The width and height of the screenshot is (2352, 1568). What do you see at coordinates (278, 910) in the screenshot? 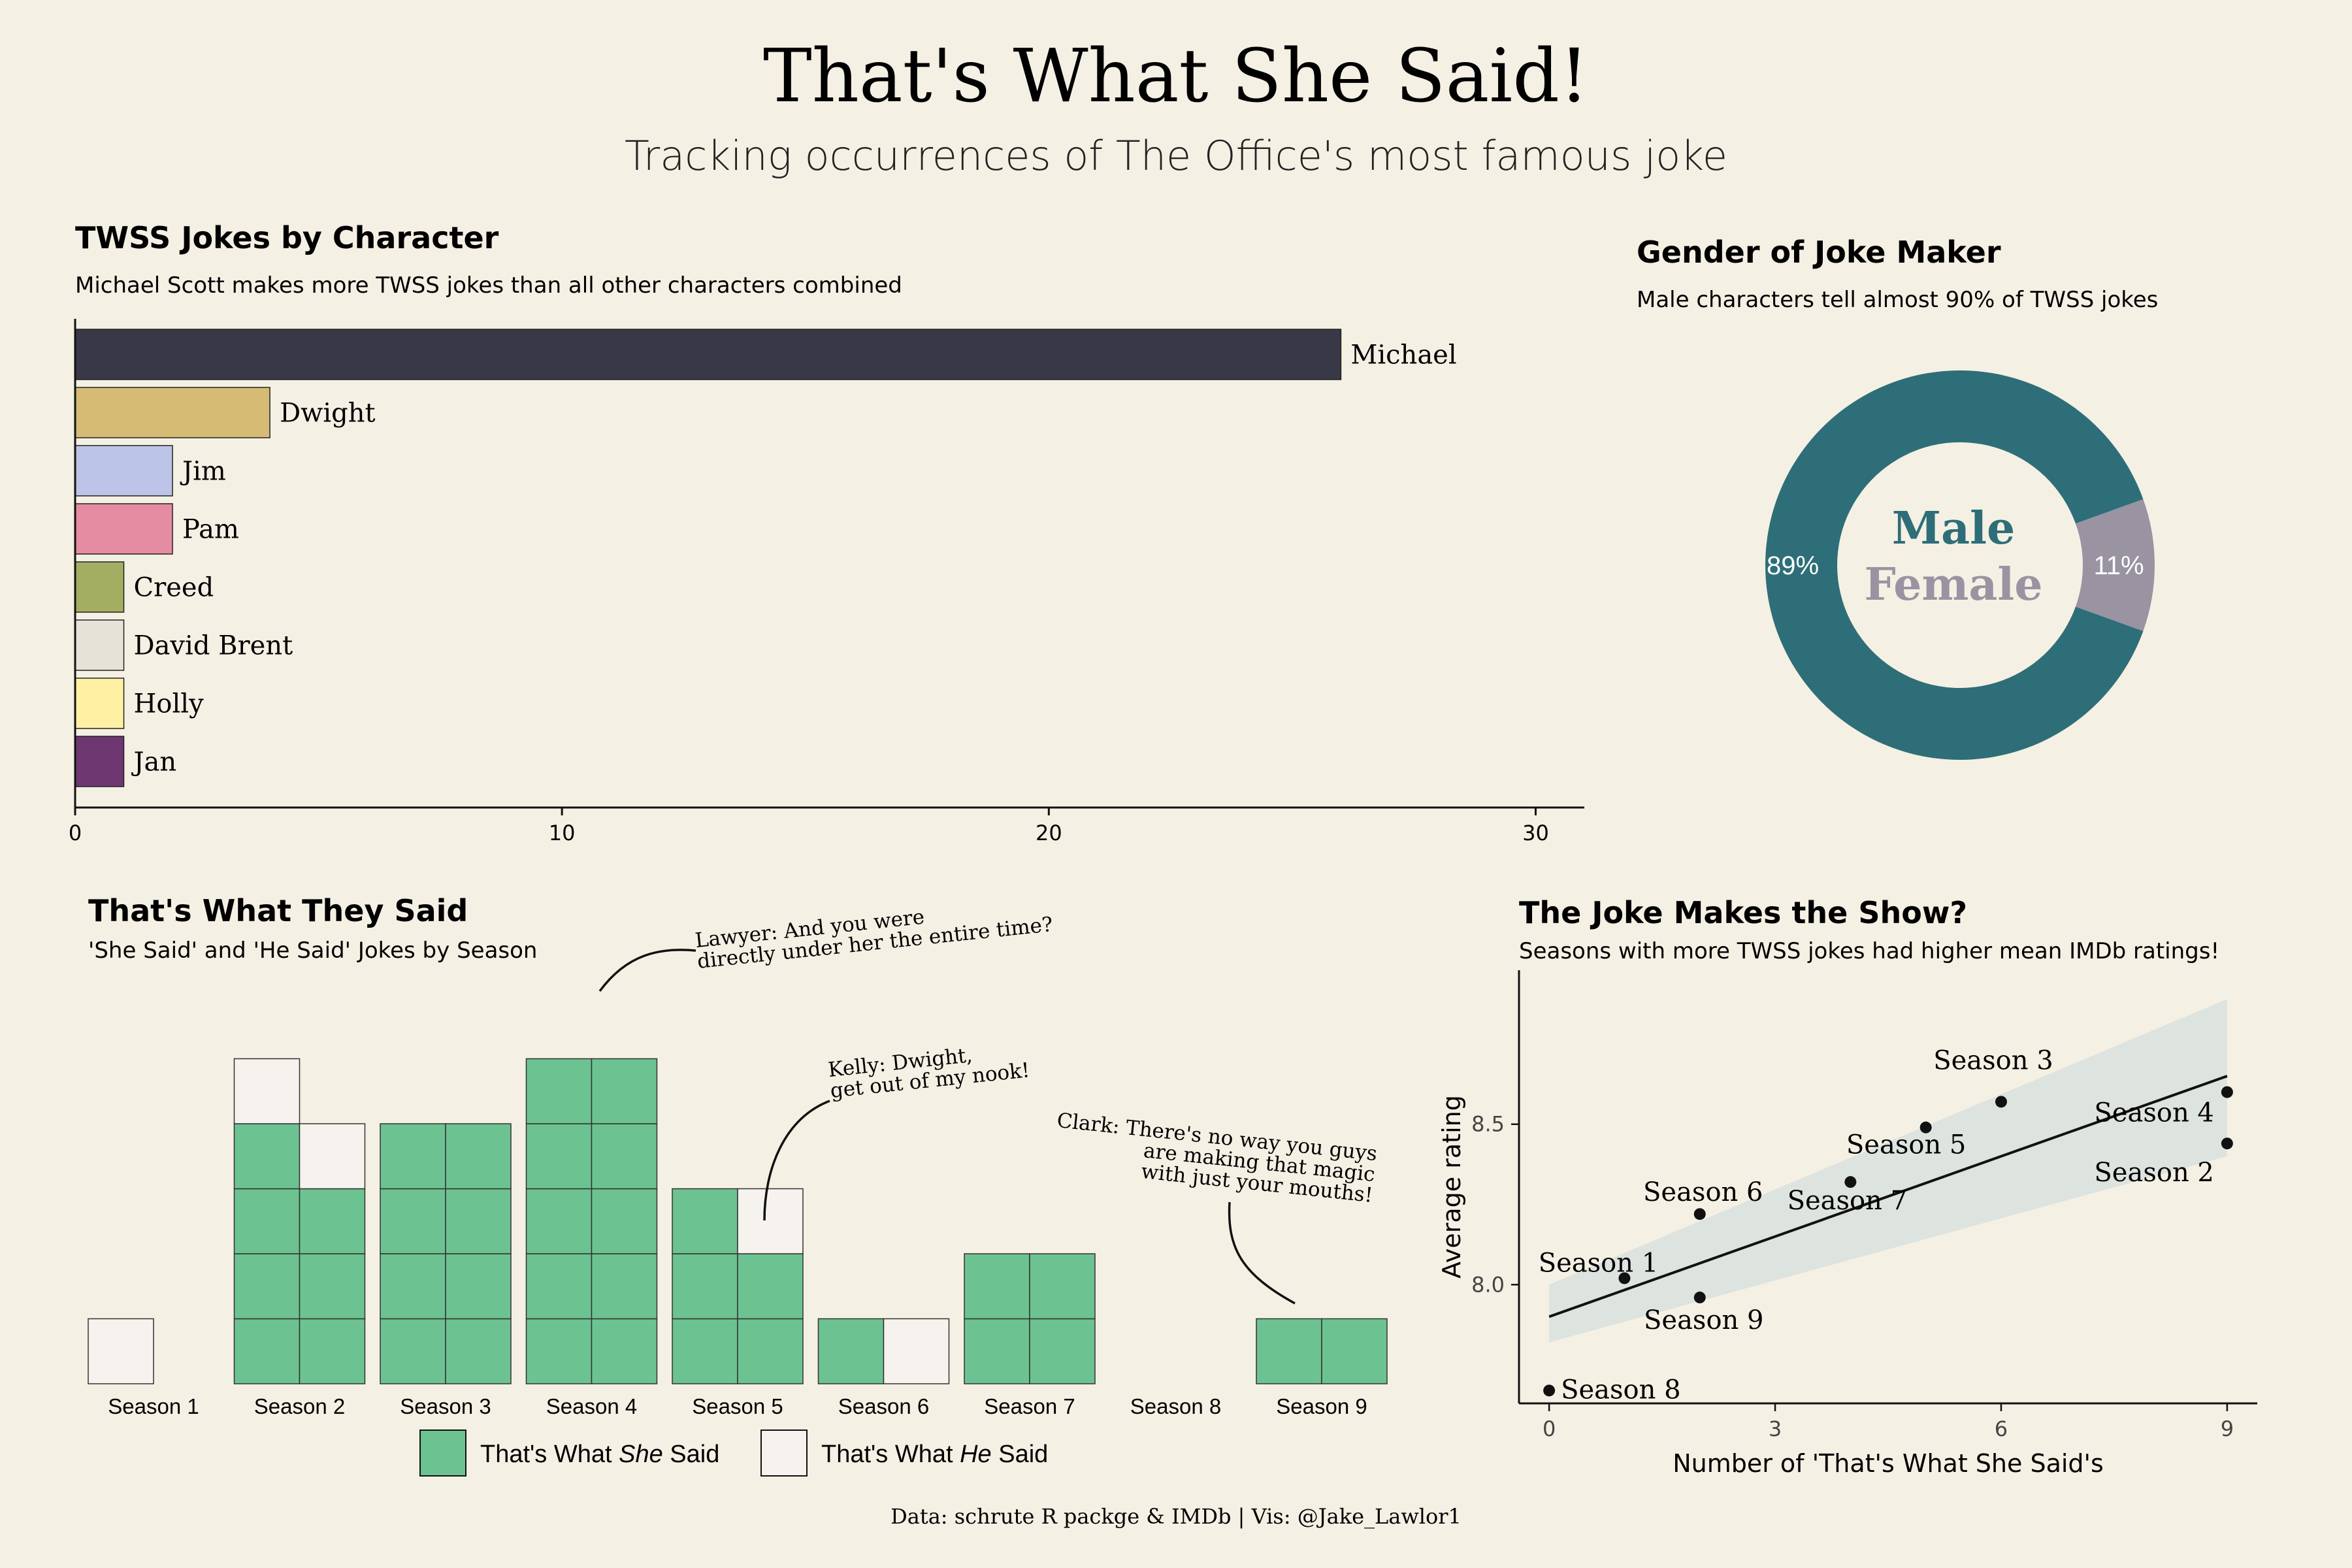
I see `season-panel-title: That's What They Said` at bounding box center [278, 910].